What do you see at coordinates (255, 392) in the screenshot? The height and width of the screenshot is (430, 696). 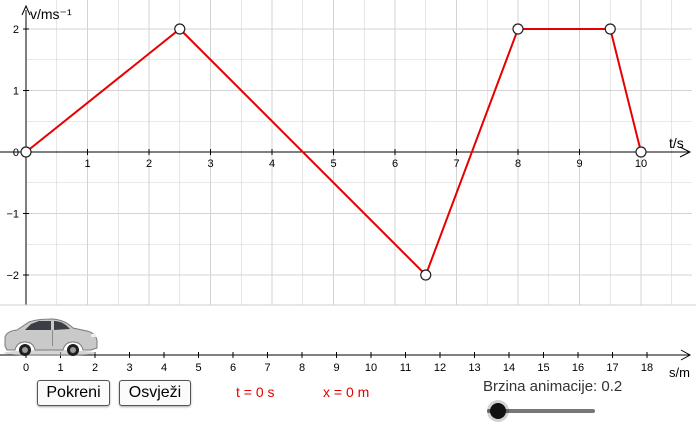 I see `time-readout: t = 0 s` at bounding box center [255, 392].